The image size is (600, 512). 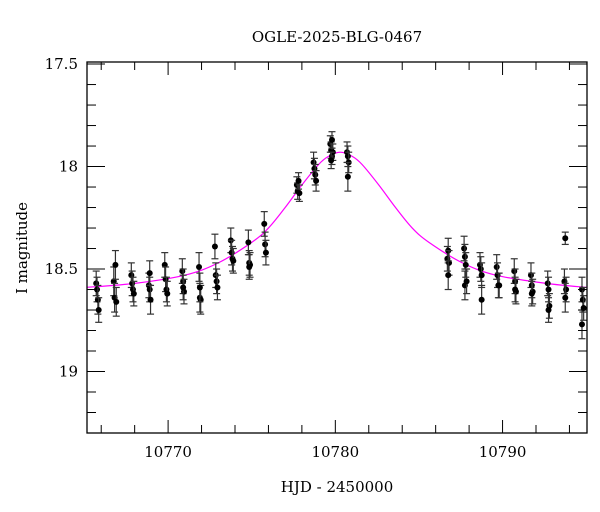 I want to click on y-tick-label: 18.5, so click(x=61, y=269).